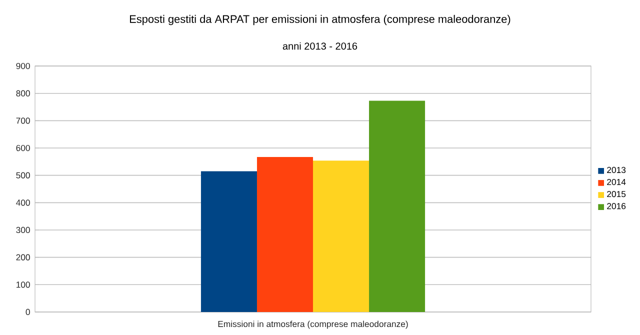 The width and height of the screenshot is (640, 335). Describe the element at coordinates (23, 93) in the screenshot. I see `y-tick-label: 800` at that location.